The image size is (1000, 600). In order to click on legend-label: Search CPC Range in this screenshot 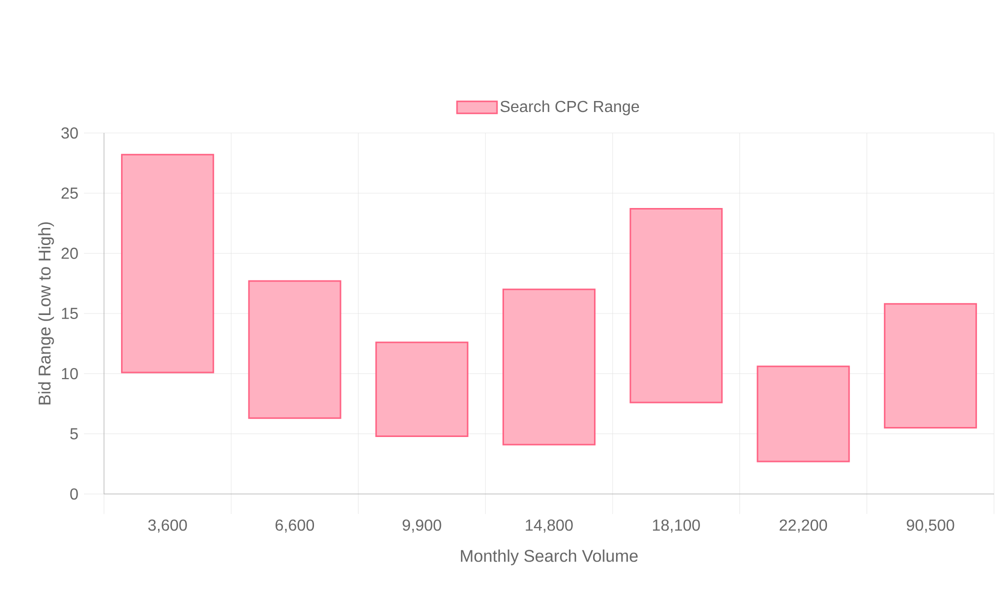, I will do `click(570, 108)`.